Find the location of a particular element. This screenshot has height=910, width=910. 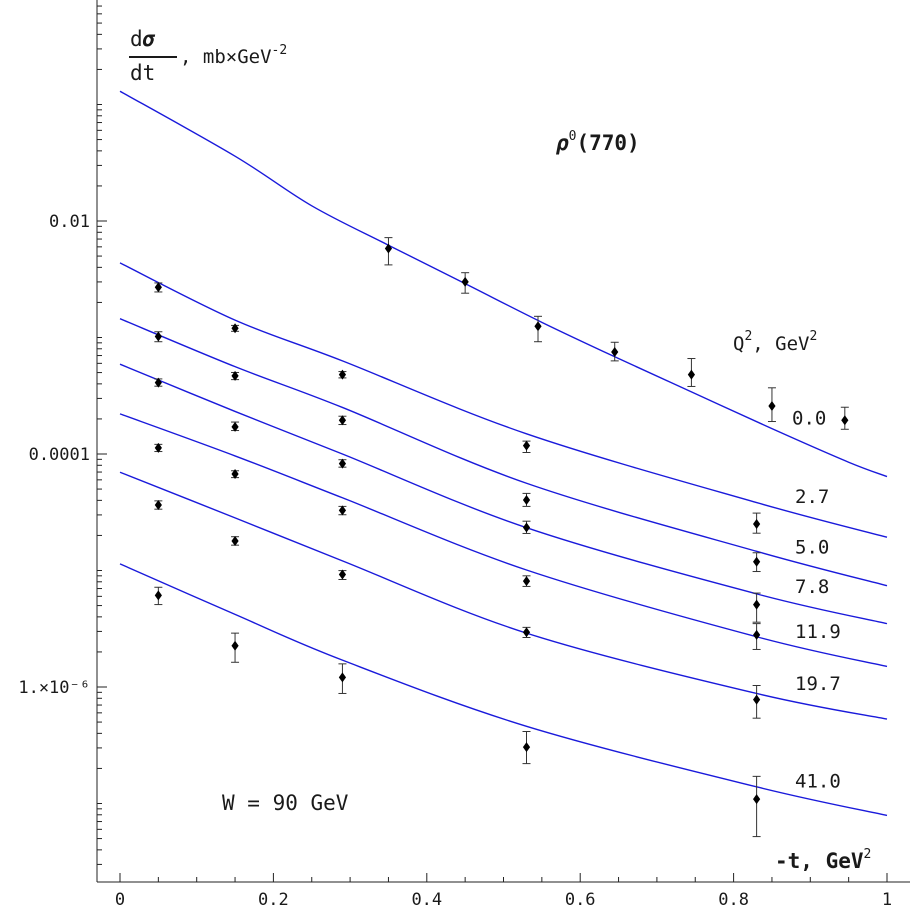

ylabel-units: , mb×GeV-2 is located at coordinates (233, 55).